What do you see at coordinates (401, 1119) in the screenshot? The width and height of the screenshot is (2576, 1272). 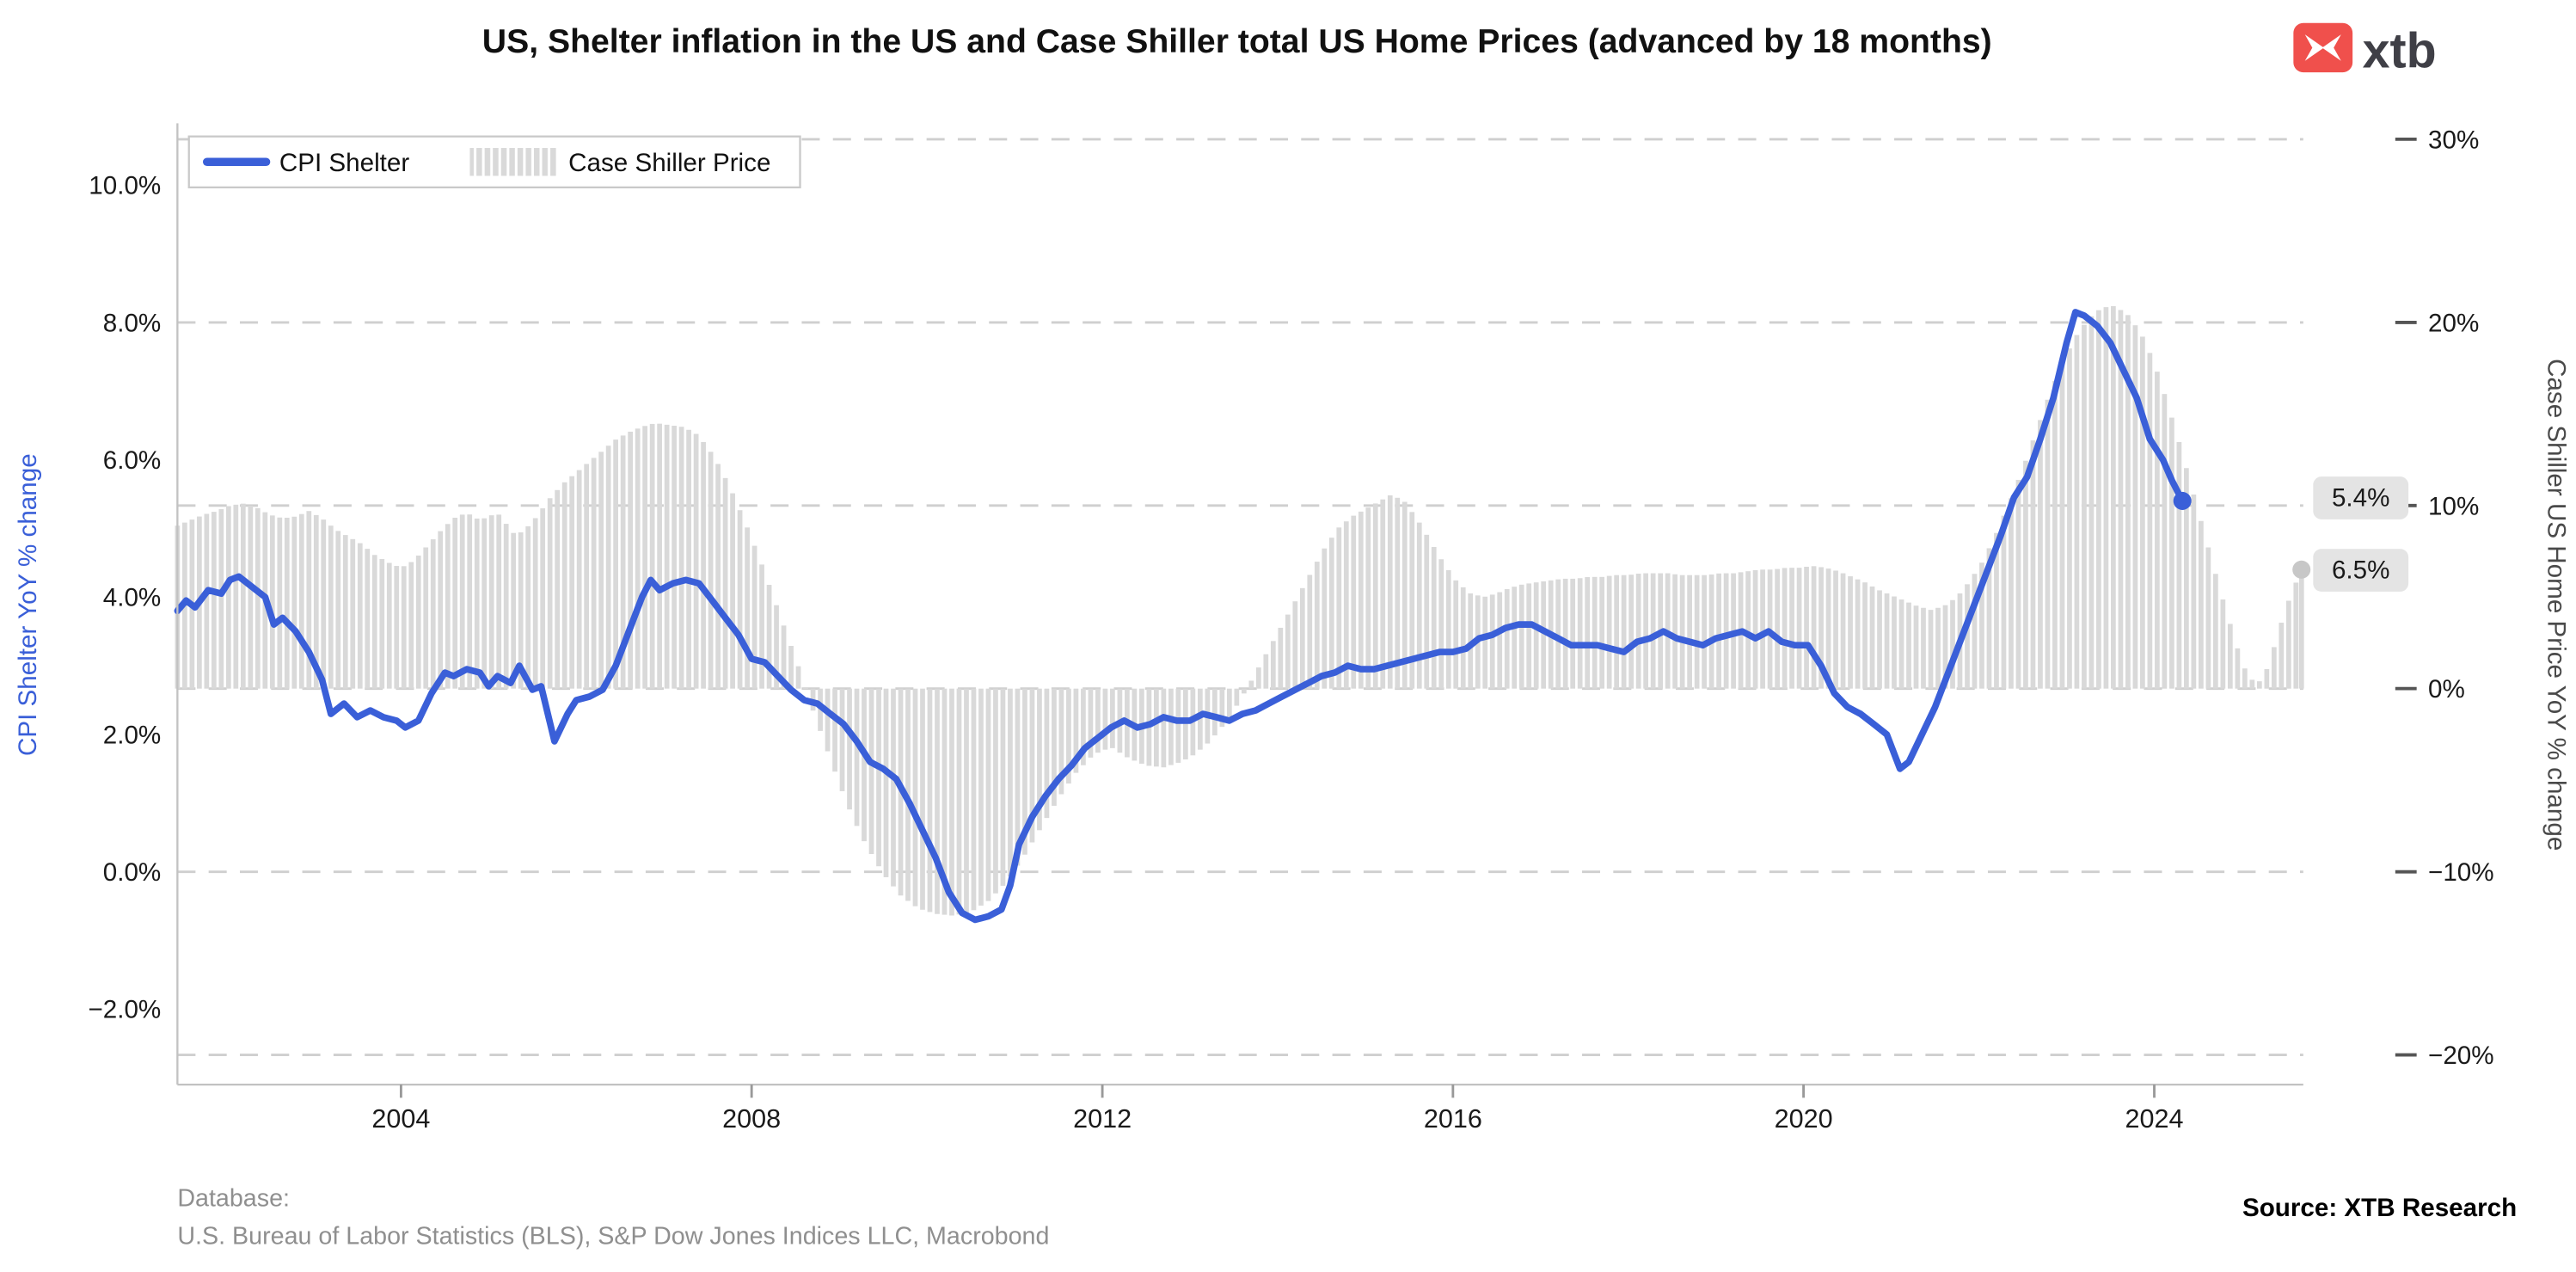 I see `x-tick-label: 2004` at bounding box center [401, 1119].